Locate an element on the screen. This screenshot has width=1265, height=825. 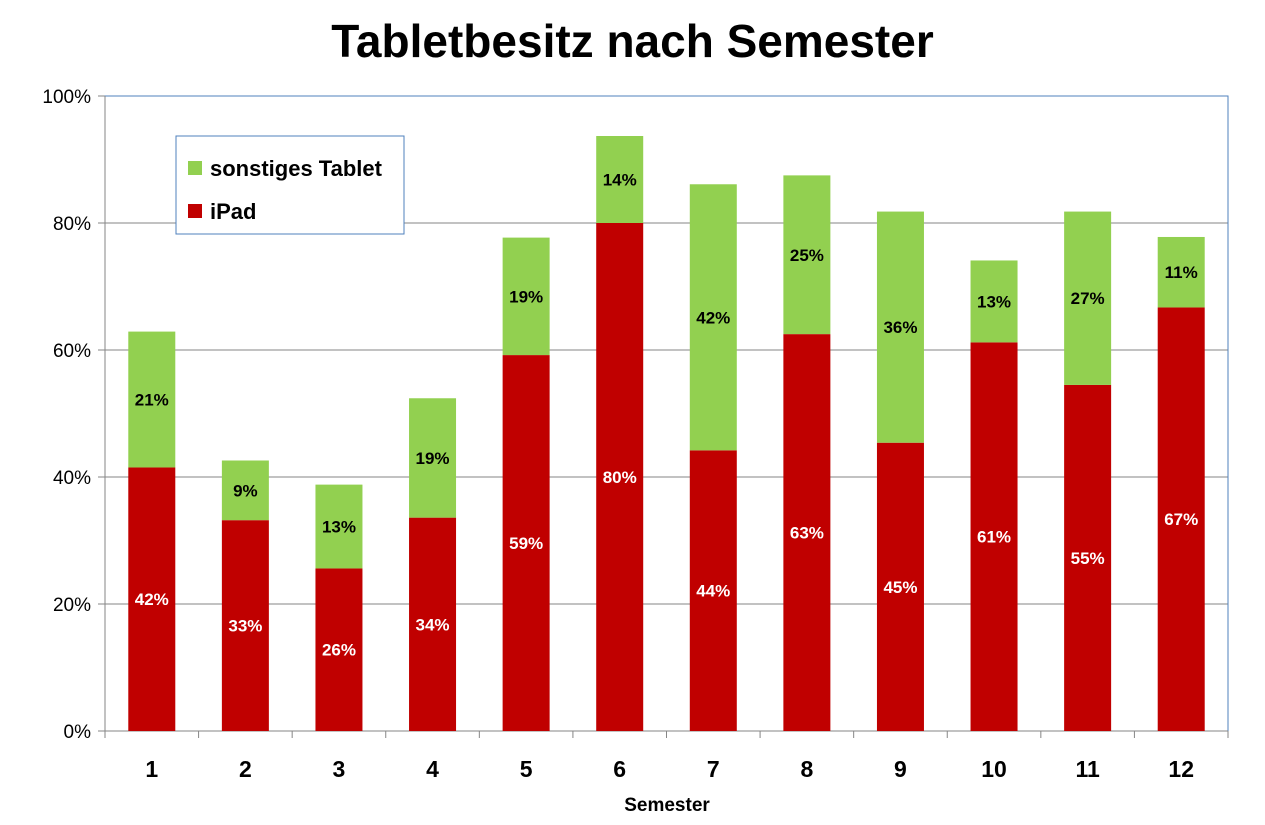
x-tick-label: 4 is located at coordinates (432, 769).